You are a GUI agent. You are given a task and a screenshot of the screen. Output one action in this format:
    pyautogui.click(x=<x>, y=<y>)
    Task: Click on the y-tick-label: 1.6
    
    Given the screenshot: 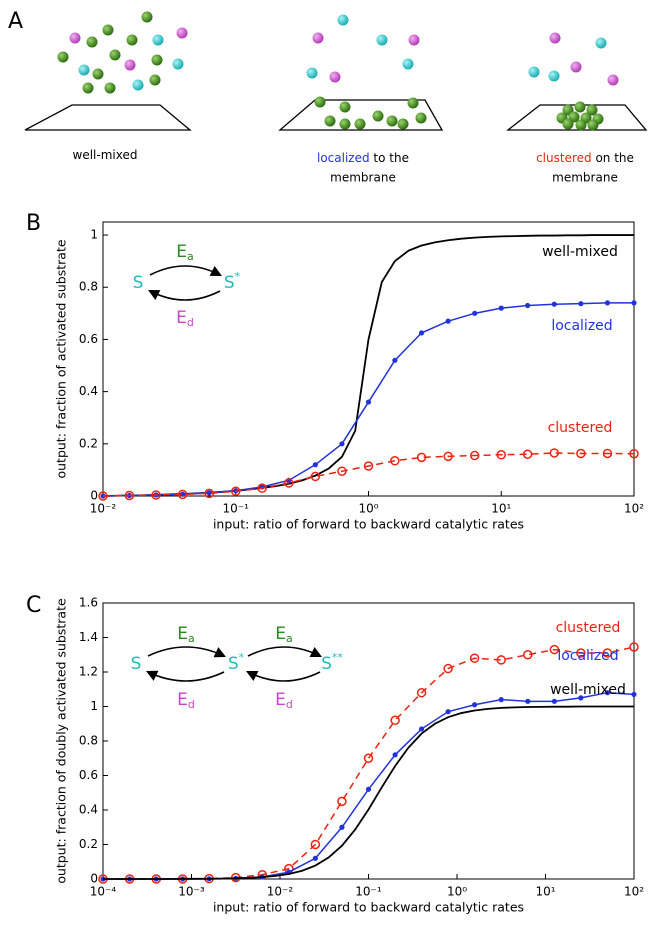 What is the action you would take?
    pyautogui.click(x=88, y=603)
    